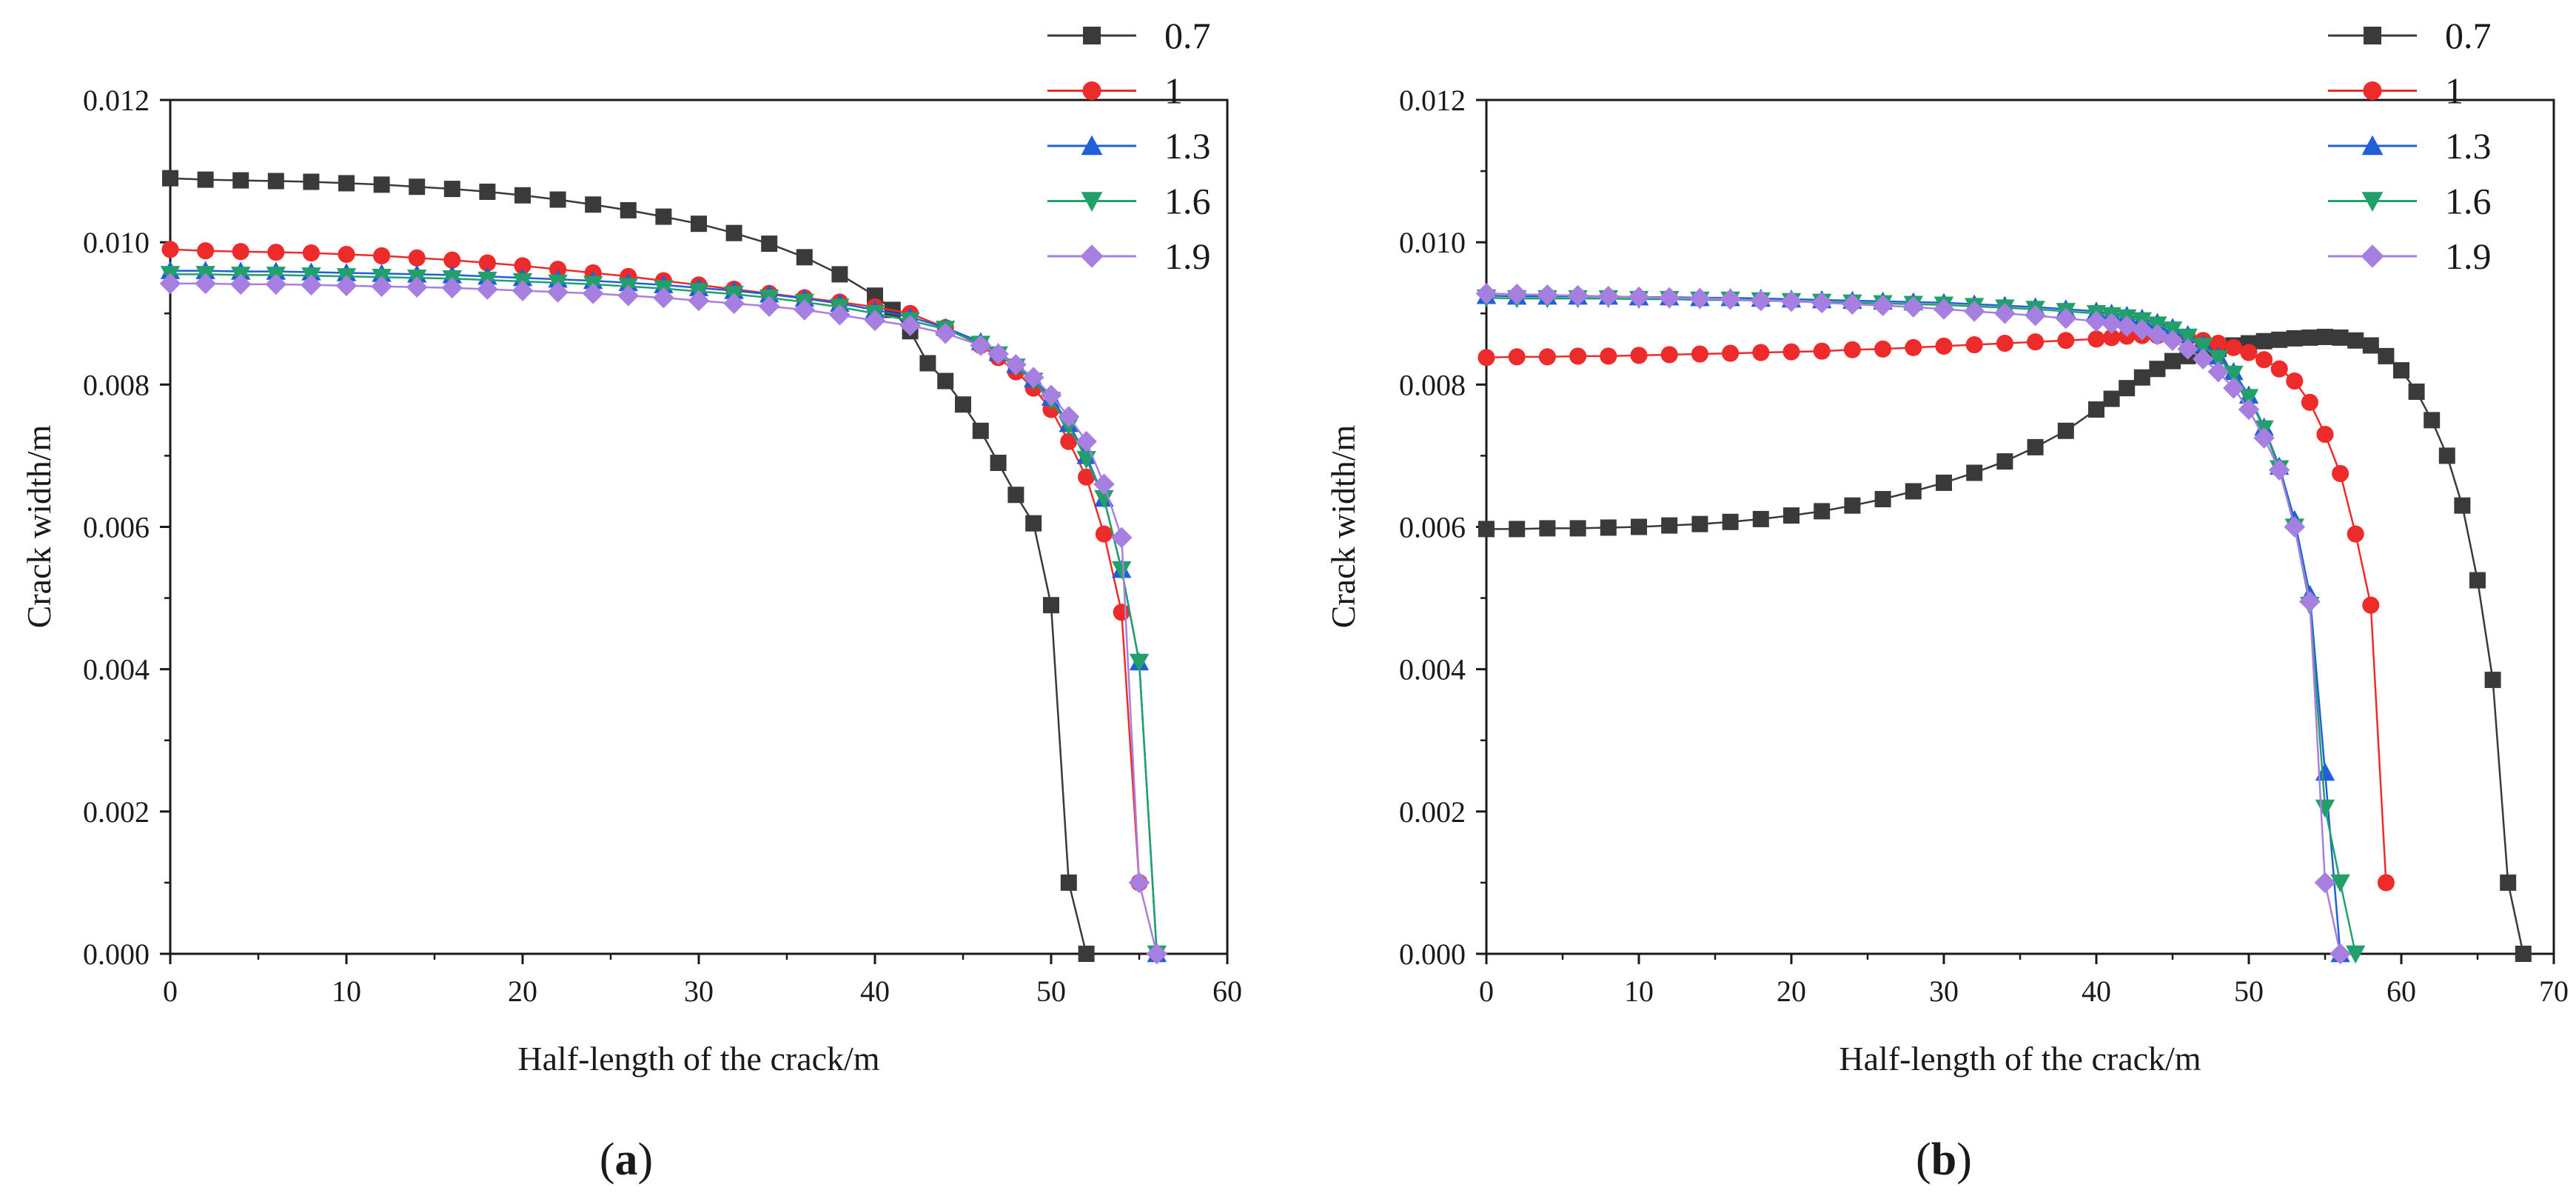 This screenshot has height=1193, width=2576. I want to click on panel-label-letter: b, so click(1943, 1159).